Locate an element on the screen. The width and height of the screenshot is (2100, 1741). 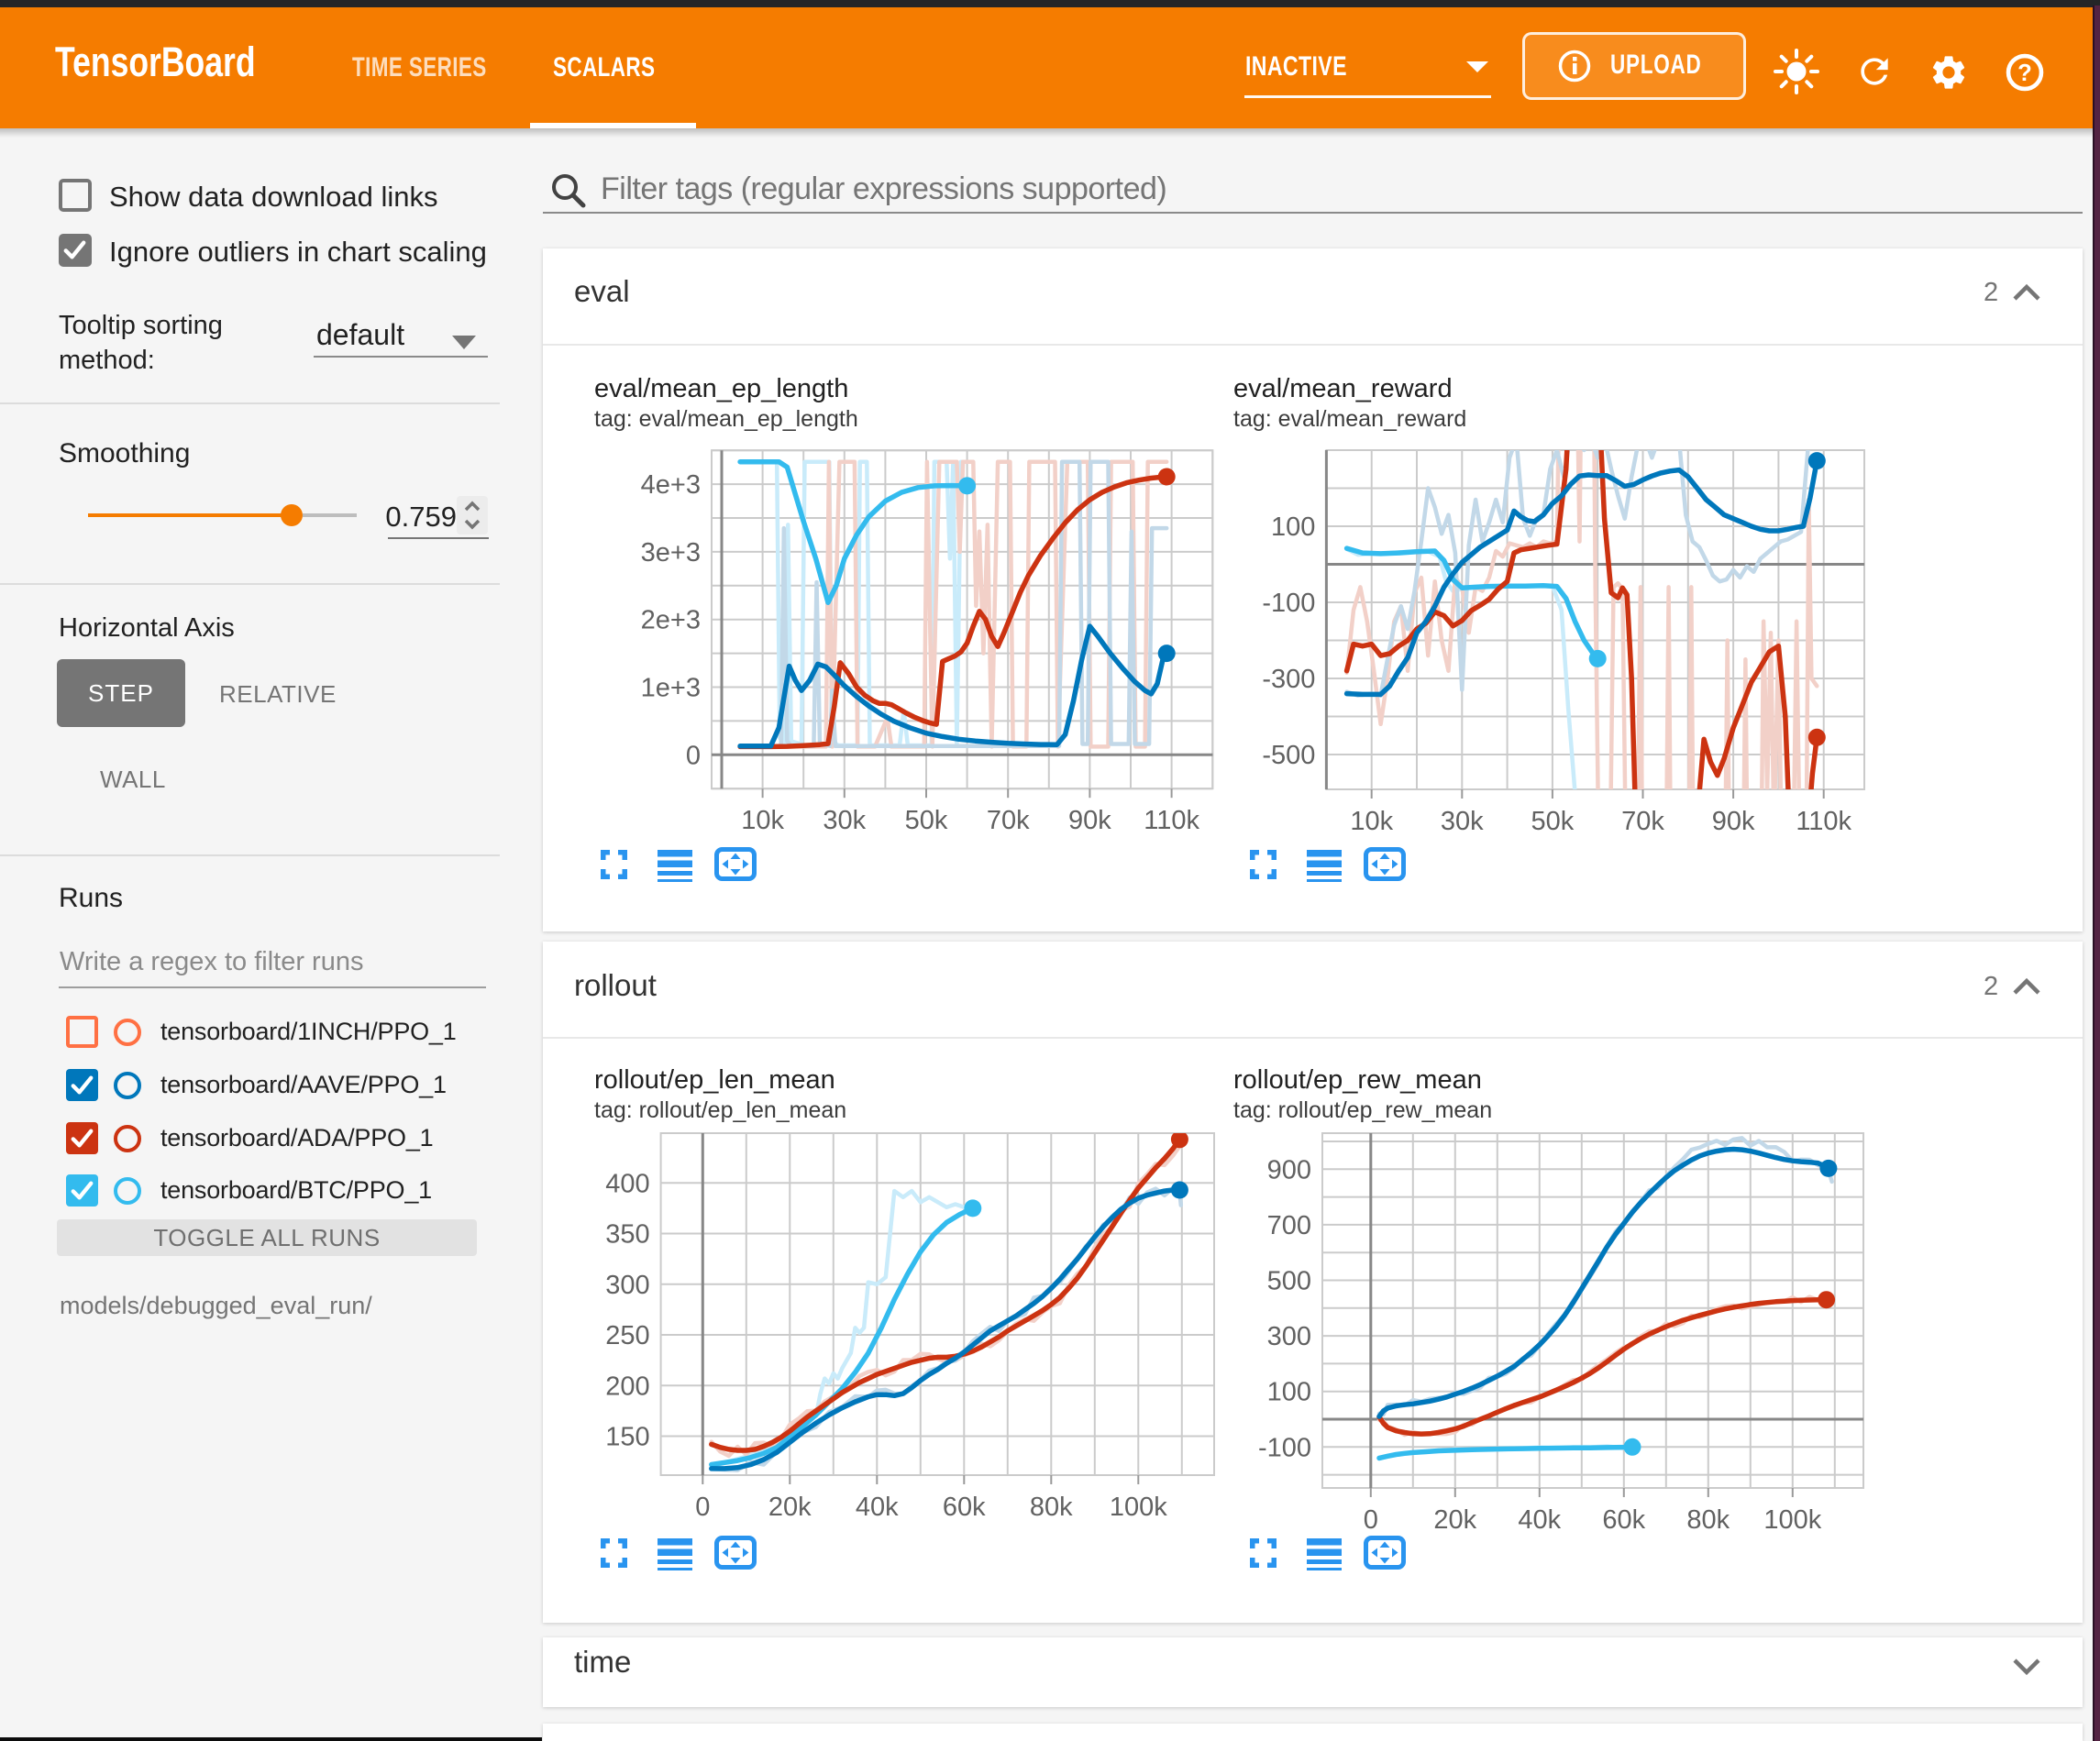
svg-text: -300 is located at coordinates (1288, 679).